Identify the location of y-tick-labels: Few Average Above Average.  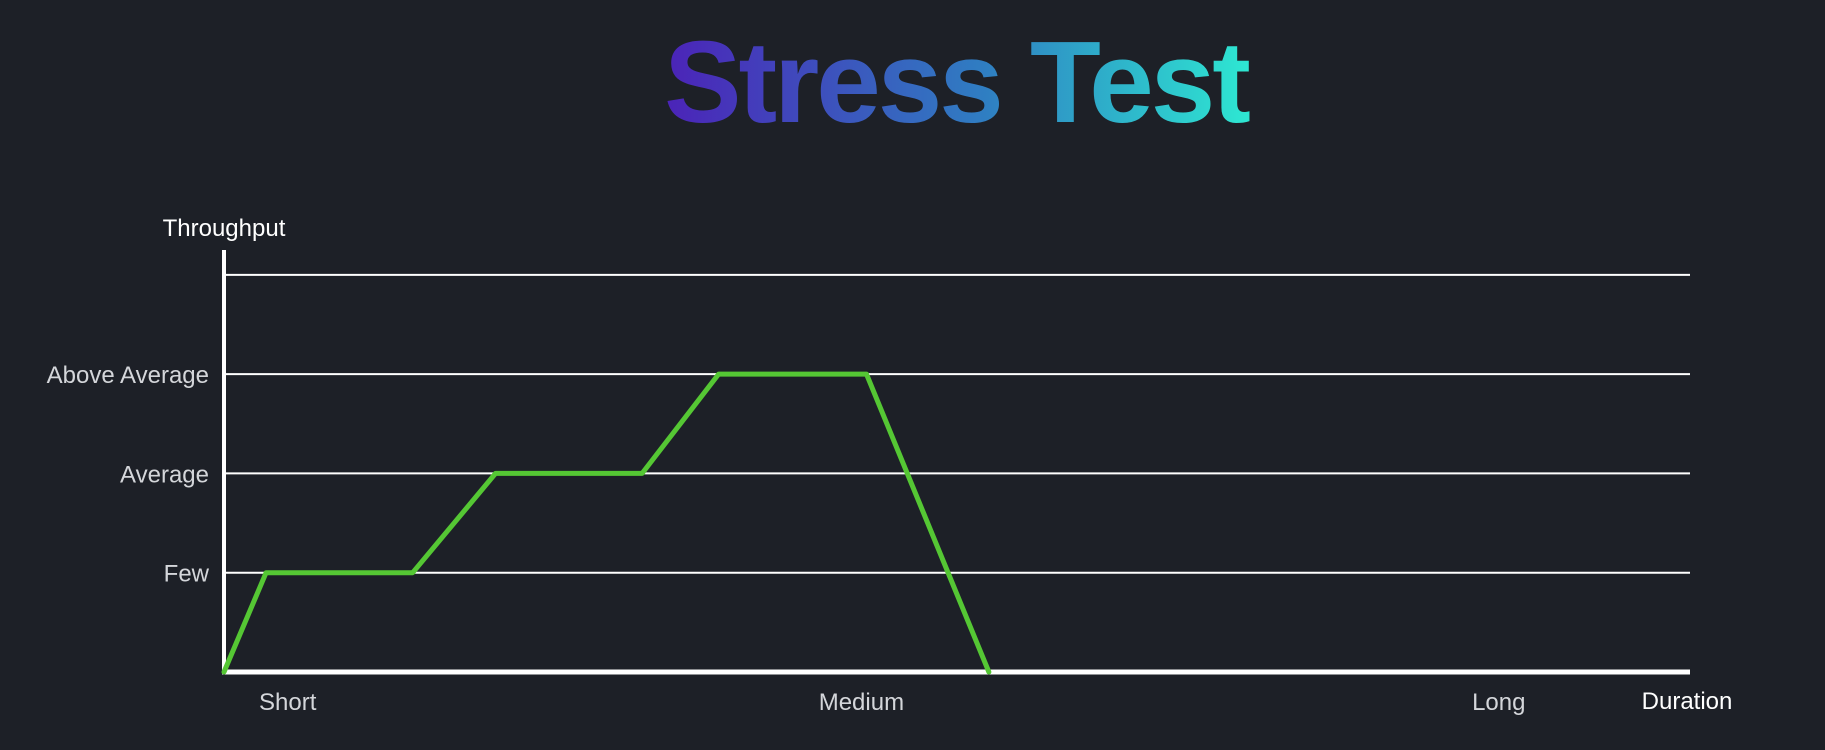
(128, 475).